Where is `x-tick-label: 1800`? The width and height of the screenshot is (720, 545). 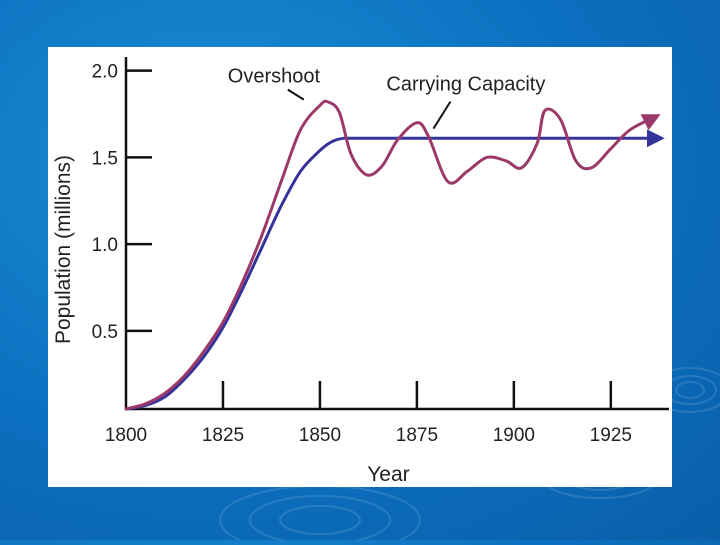
x-tick-label: 1800 is located at coordinates (126, 435).